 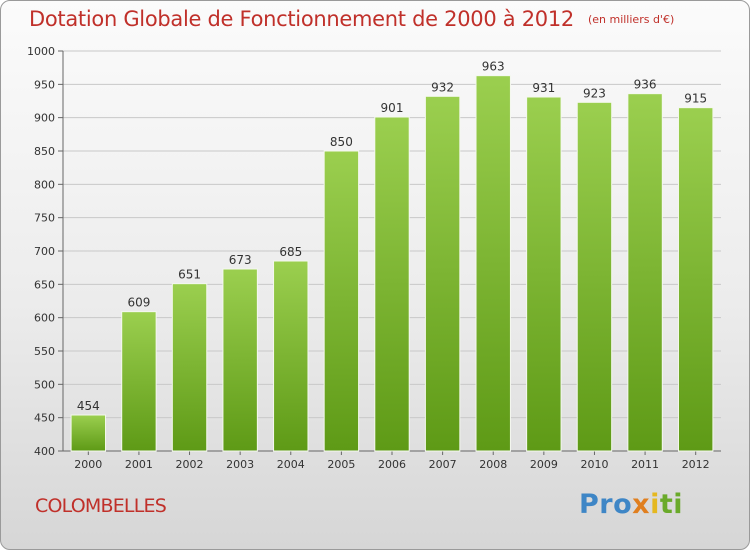 I want to click on x-tick-label: 2009, so click(x=544, y=464).